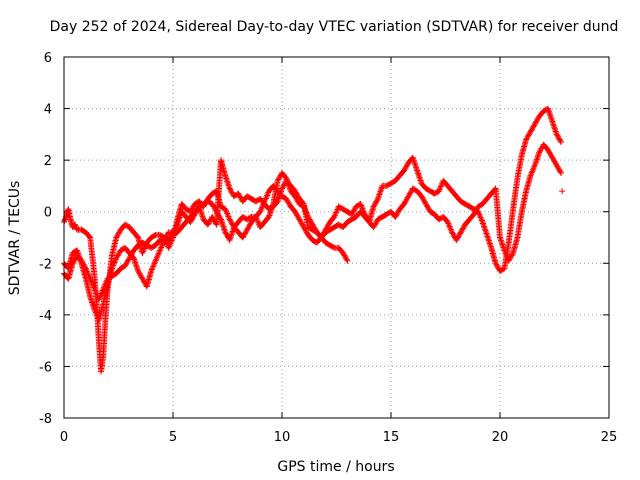  What do you see at coordinates (609, 437) in the screenshot?
I see `x-tick-label: 25` at bounding box center [609, 437].